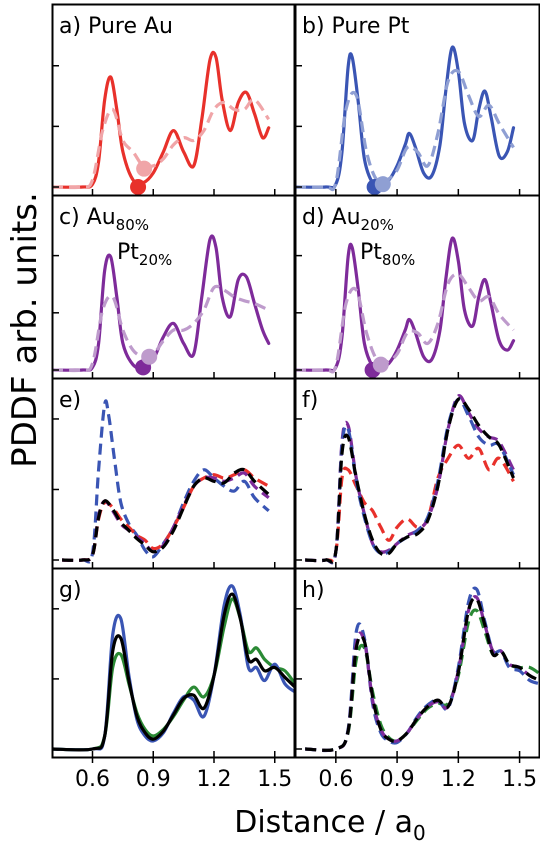 Image resolution: width=540 pixels, height=841 pixels. Describe the element at coordinates (92, 779) in the screenshot. I see `panel-g-xtick-label-1: 0.6` at that location.